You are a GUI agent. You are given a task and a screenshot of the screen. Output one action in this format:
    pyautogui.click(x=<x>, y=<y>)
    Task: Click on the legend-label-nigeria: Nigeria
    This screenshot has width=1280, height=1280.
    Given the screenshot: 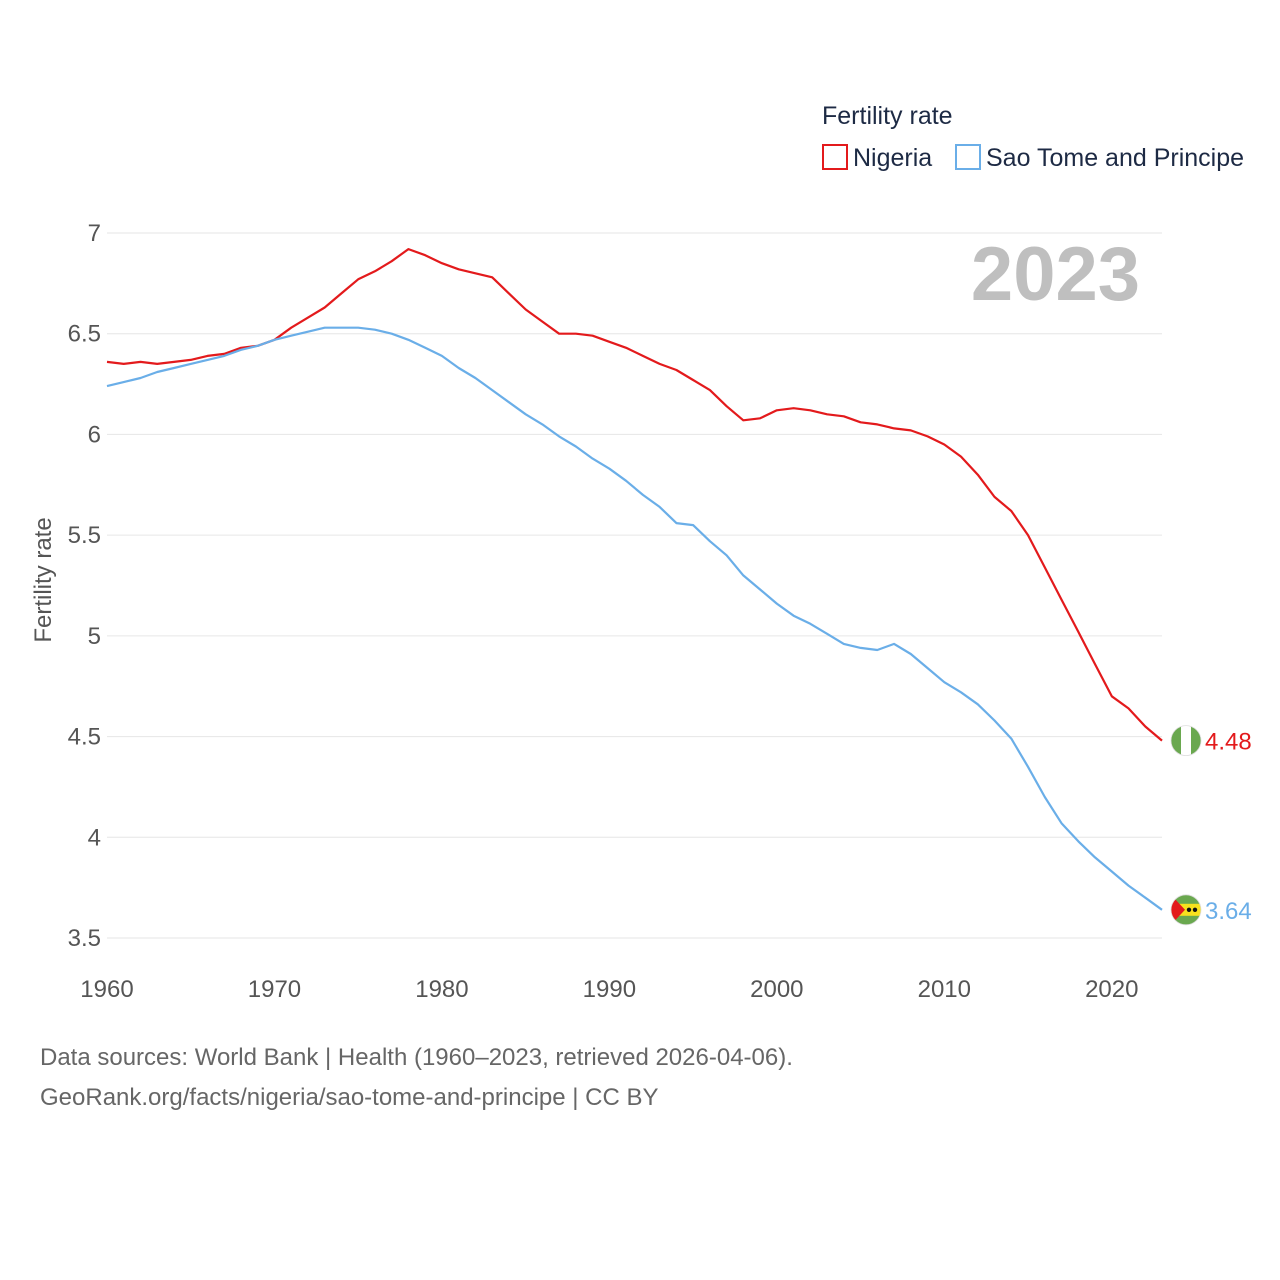 What is the action you would take?
    pyautogui.click(x=892, y=158)
    